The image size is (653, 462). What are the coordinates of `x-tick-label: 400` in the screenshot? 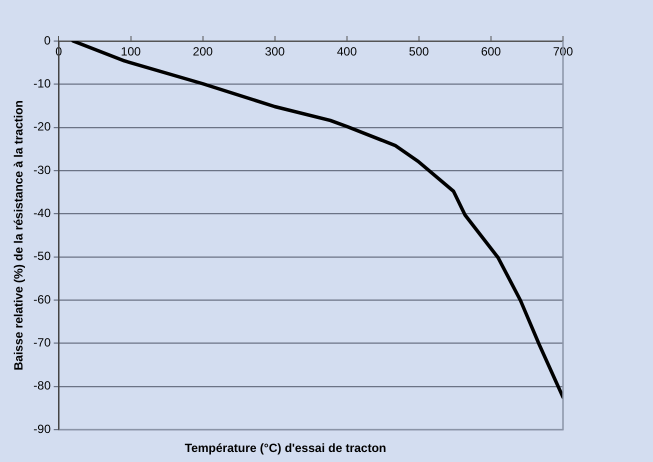 It's located at (347, 51).